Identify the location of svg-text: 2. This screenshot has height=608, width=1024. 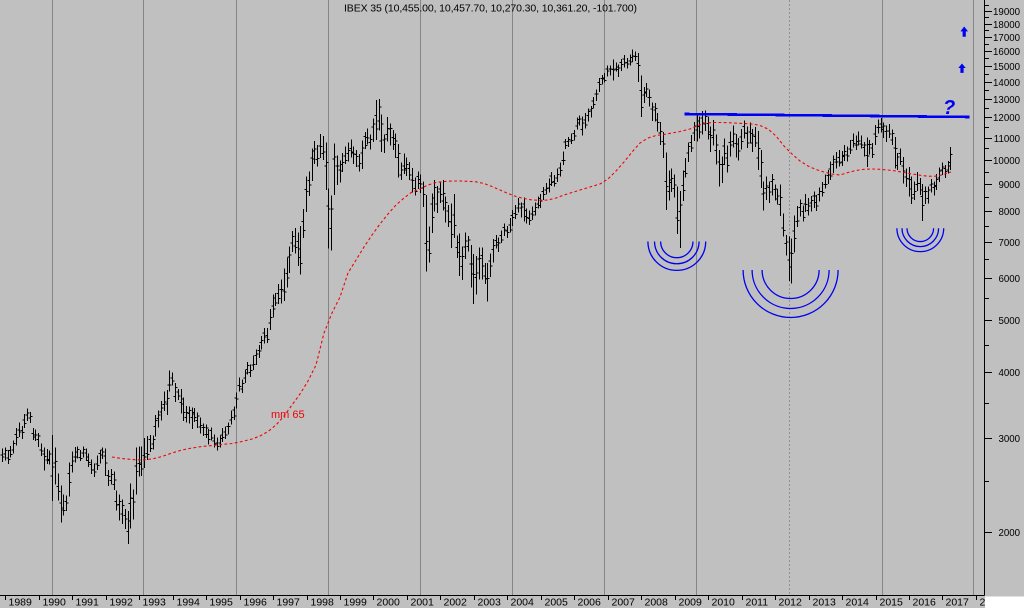
(983, 602).